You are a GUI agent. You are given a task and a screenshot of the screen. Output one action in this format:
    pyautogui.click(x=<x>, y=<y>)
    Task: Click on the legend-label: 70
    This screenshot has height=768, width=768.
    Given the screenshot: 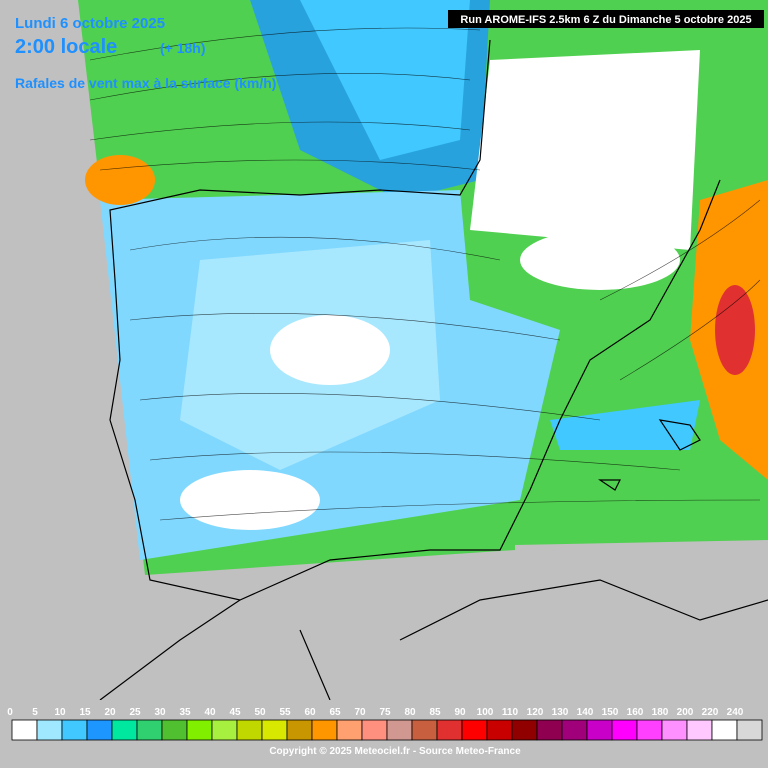 What is the action you would take?
    pyautogui.click(x=360, y=712)
    